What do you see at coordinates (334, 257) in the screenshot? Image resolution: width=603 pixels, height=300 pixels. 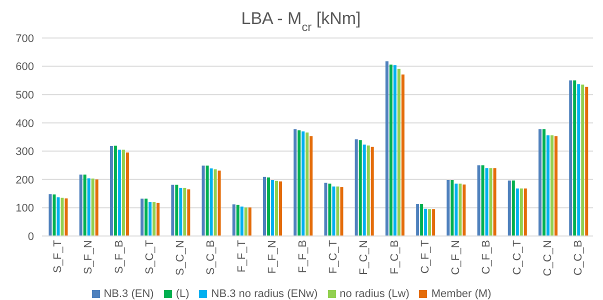 I see `x-tick-label: F_C_T` at bounding box center [334, 257].